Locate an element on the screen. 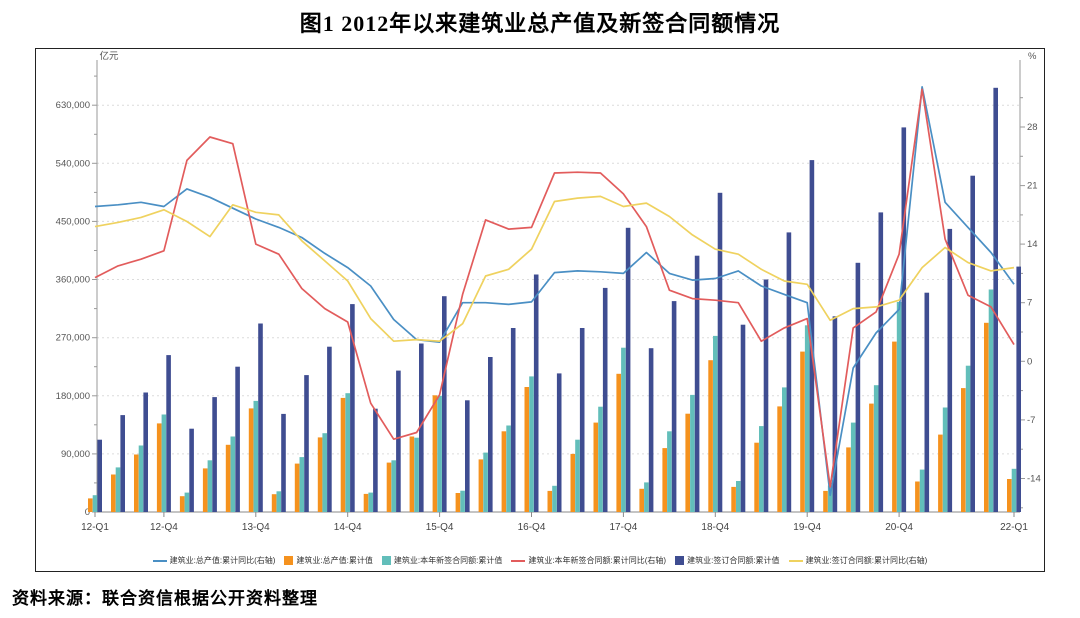 This screenshot has width=1080, height=618. svg-text: 21 is located at coordinates (1032, 186).